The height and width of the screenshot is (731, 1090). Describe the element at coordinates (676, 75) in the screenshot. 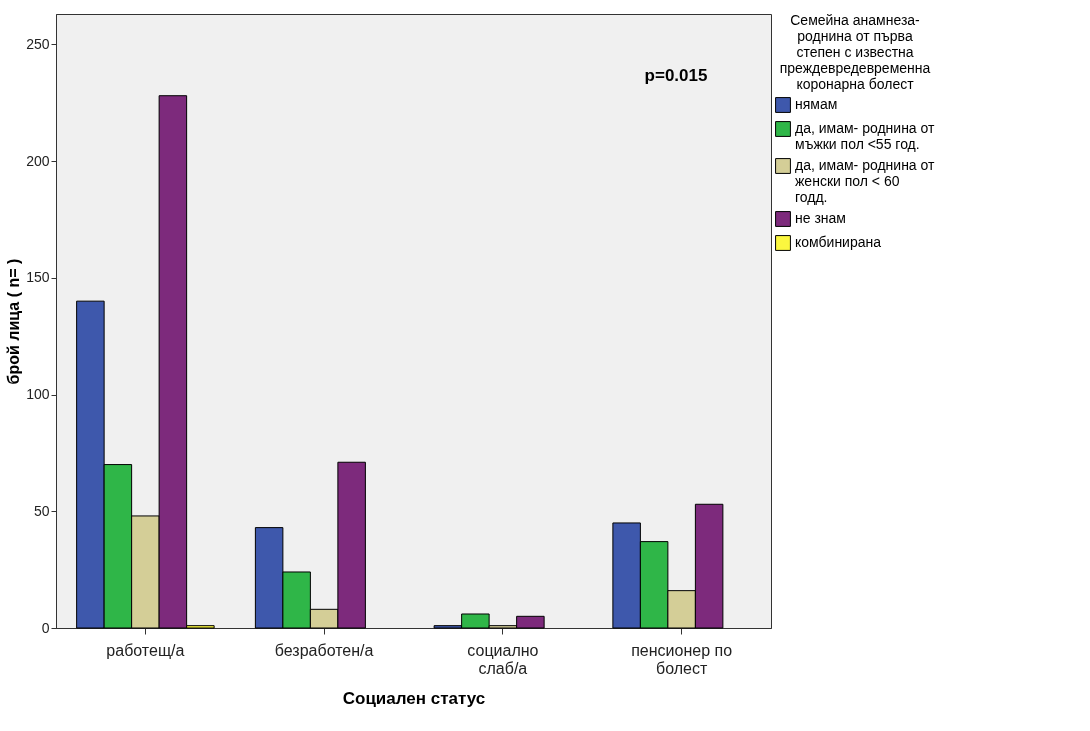

I see `annotation: p=0.015` at that location.